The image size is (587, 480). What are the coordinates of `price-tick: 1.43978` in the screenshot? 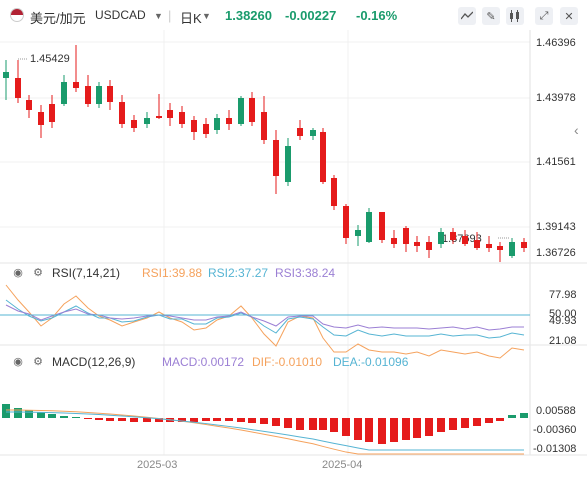 It's located at (556, 98).